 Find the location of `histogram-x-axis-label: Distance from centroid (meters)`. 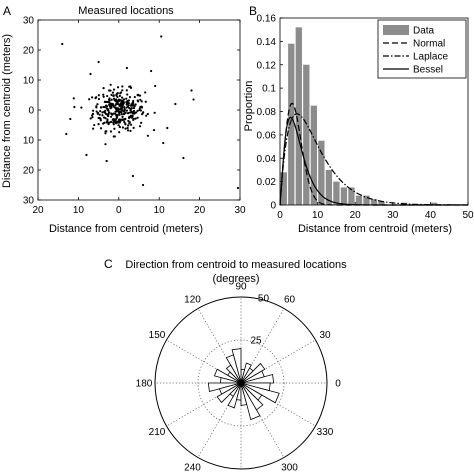

histogram-x-axis-label: Distance from centroid (meters) is located at coordinates (375, 229).